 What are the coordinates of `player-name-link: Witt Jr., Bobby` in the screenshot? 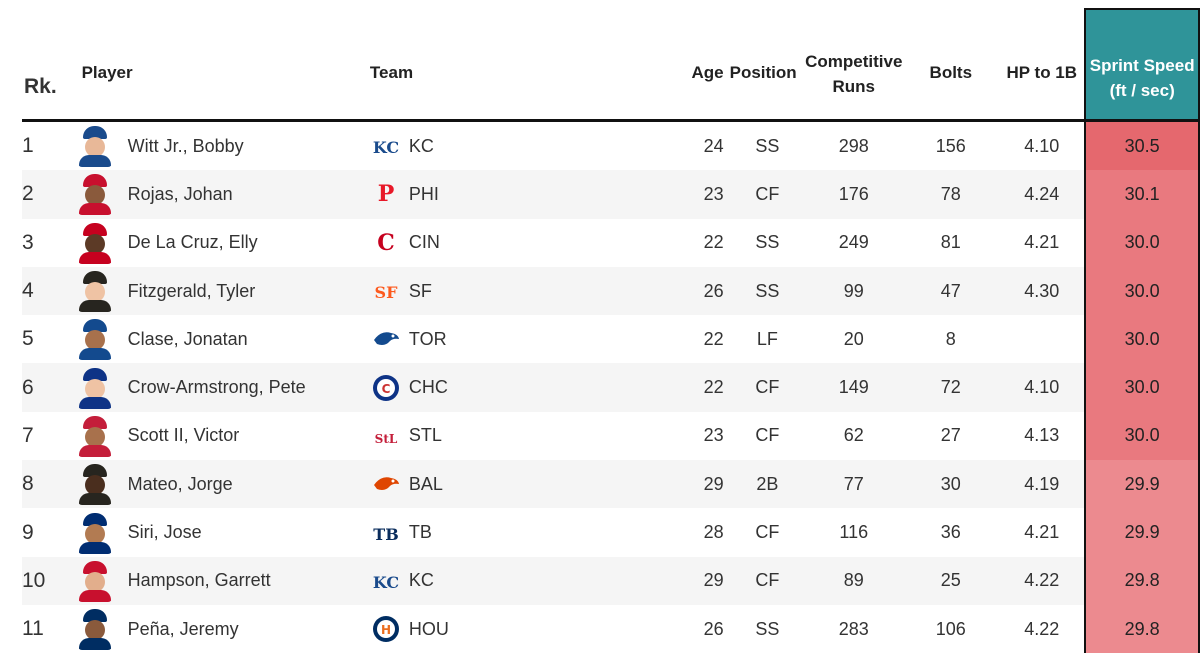 It's located at (185, 145).